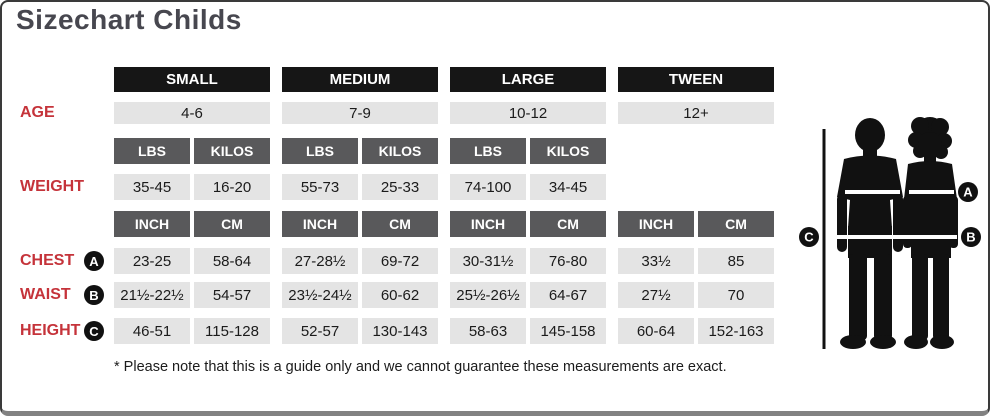 The image size is (990, 416). What do you see at coordinates (400, 224) in the screenshot?
I see `unit-cm-medium: CM` at bounding box center [400, 224].